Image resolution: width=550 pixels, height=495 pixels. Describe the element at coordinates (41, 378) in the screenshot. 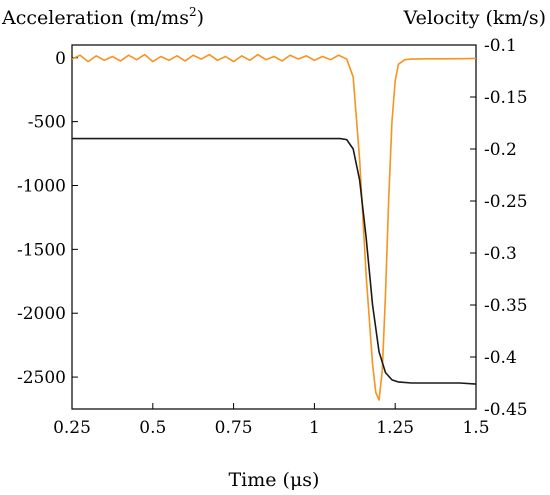

I see `left-y-tick-label: -2500` at that location.